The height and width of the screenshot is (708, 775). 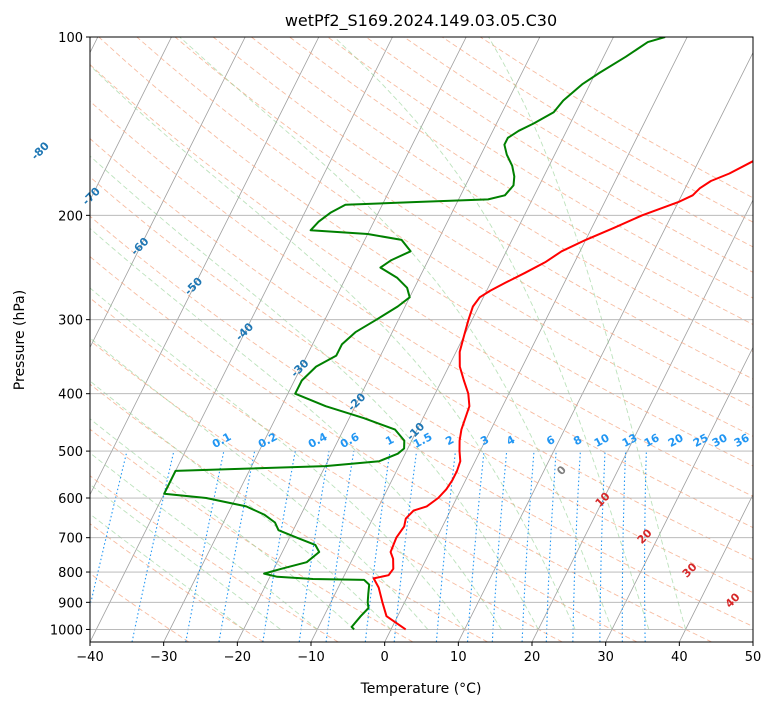 I want to click on chart-title: wetPf2_S169.2024.149.03.05.C30, so click(x=421, y=21).